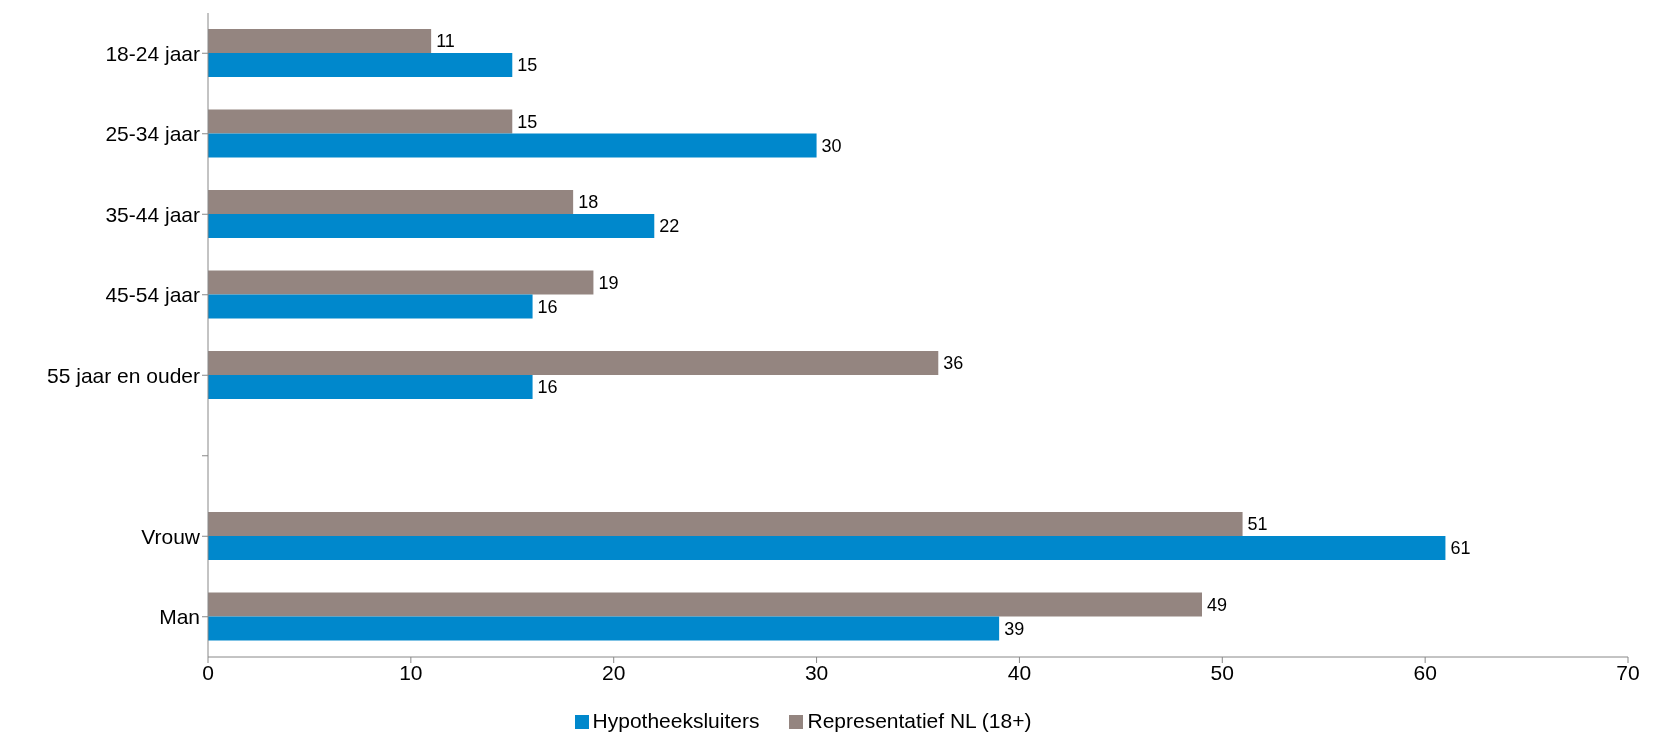 The height and width of the screenshot is (755, 1667). What do you see at coordinates (608, 282) in the screenshot?
I see `data-label: 19` at bounding box center [608, 282].